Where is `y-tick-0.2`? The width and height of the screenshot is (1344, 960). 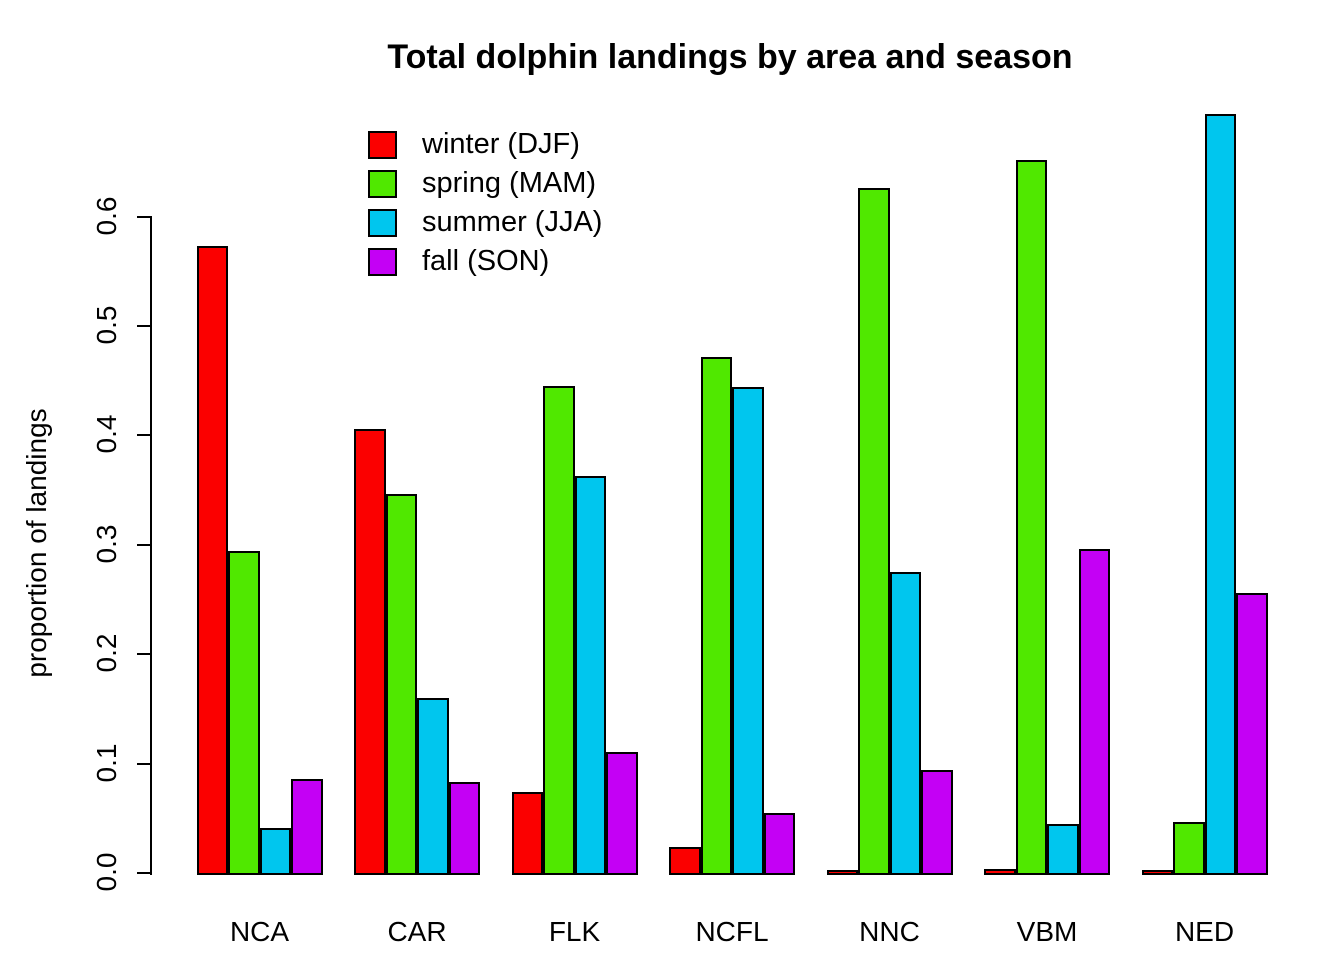
y-tick-0.2 is located at coordinates (144, 654).